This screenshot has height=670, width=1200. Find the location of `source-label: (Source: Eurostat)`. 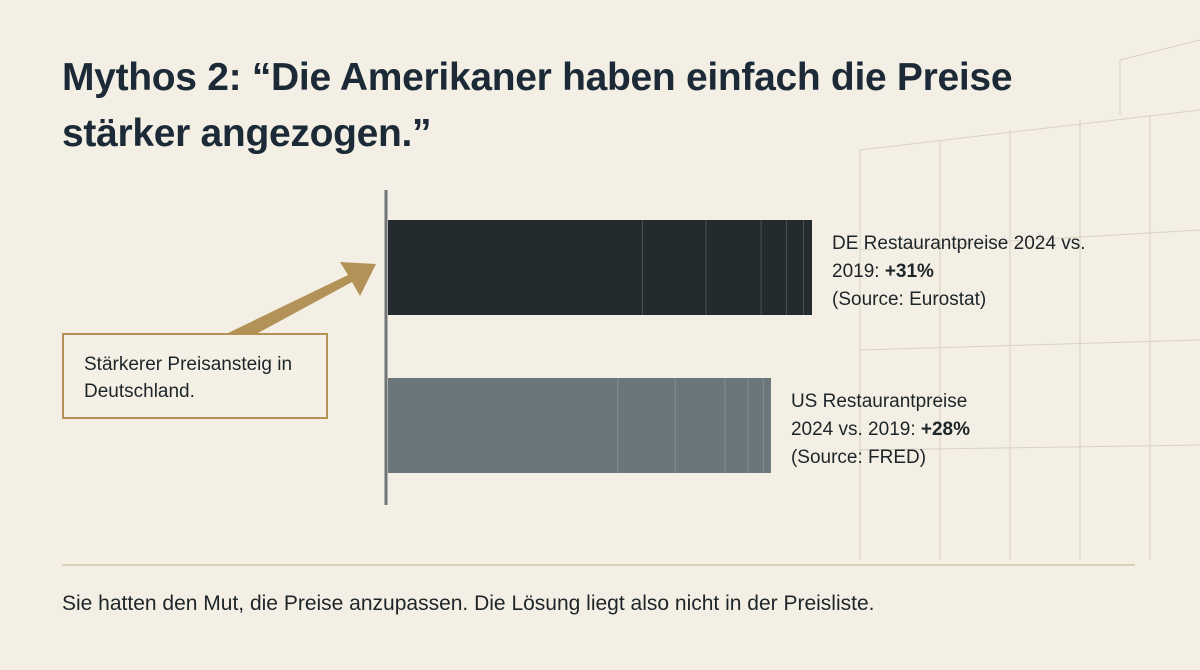

source-label: (Source: Eurostat) is located at coordinates (909, 299).